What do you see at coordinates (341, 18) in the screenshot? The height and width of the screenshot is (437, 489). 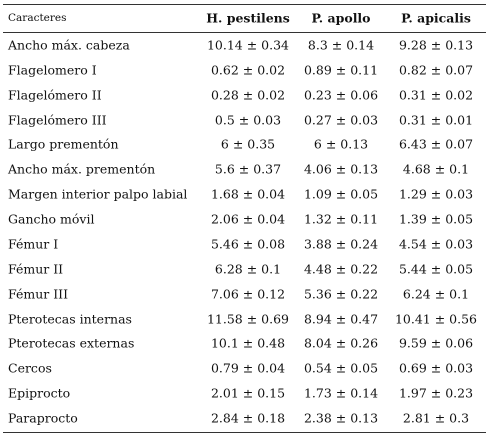 I see `column-header: P. apollo` at bounding box center [341, 18].